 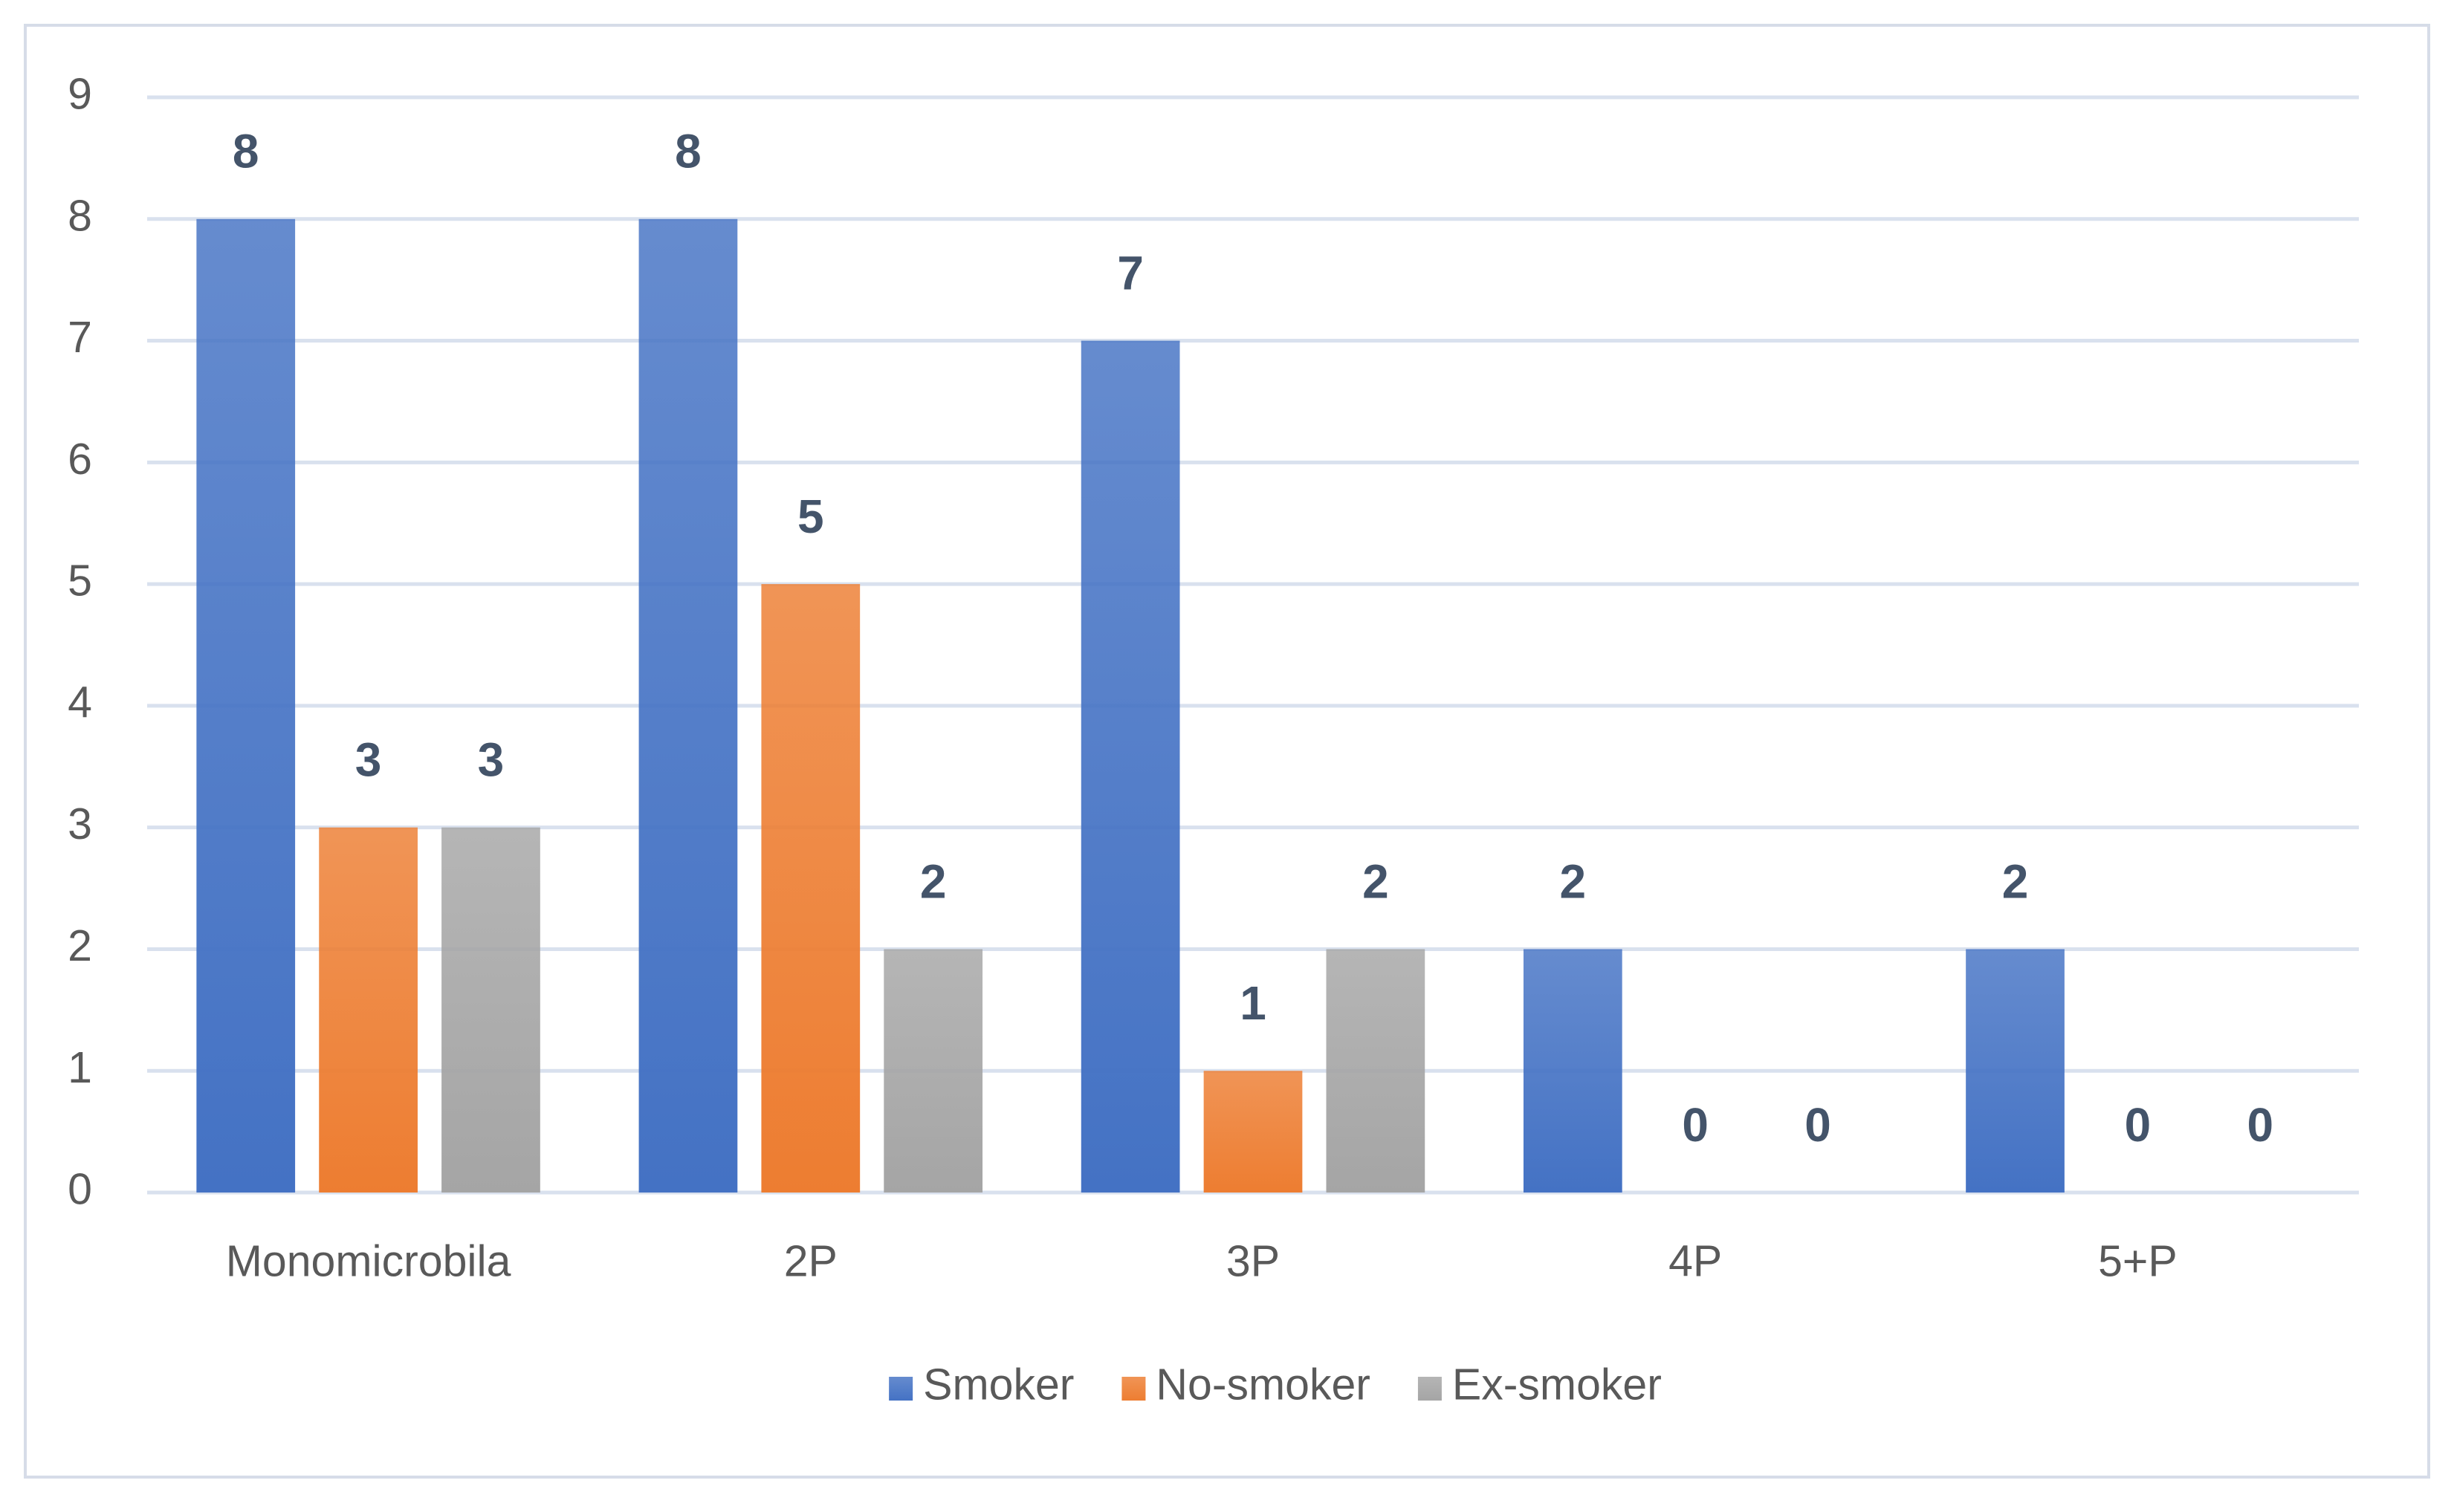 What do you see at coordinates (811, 1261) in the screenshot?
I see `x-tick-label: 2P` at bounding box center [811, 1261].